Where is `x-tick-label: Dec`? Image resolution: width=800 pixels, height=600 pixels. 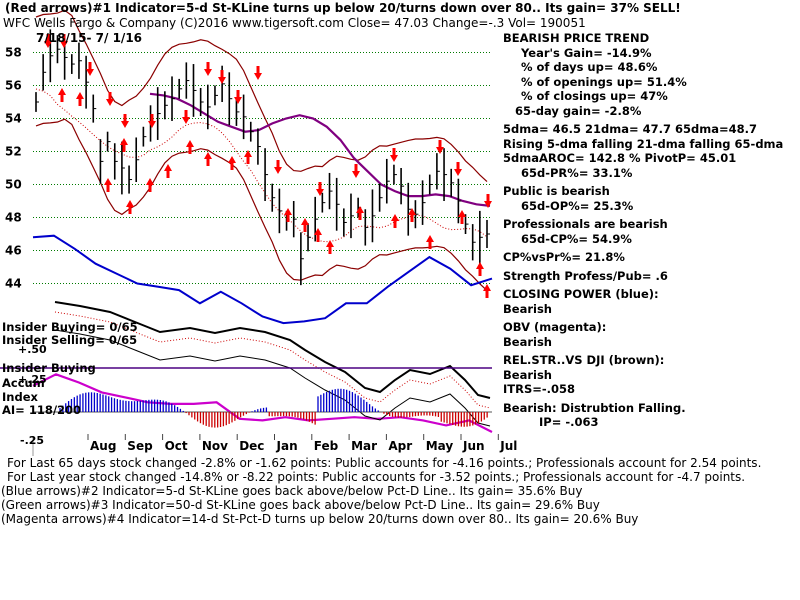
x-tick-label: Dec is located at coordinates (251, 446).